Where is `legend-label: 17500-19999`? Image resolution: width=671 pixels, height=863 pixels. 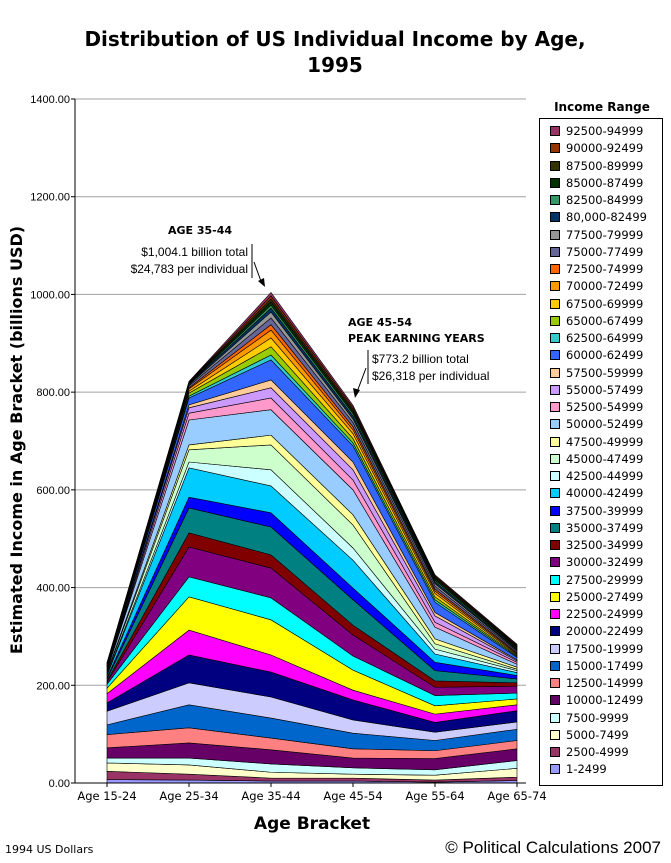
legend-label: 17500-19999 is located at coordinates (605, 648).